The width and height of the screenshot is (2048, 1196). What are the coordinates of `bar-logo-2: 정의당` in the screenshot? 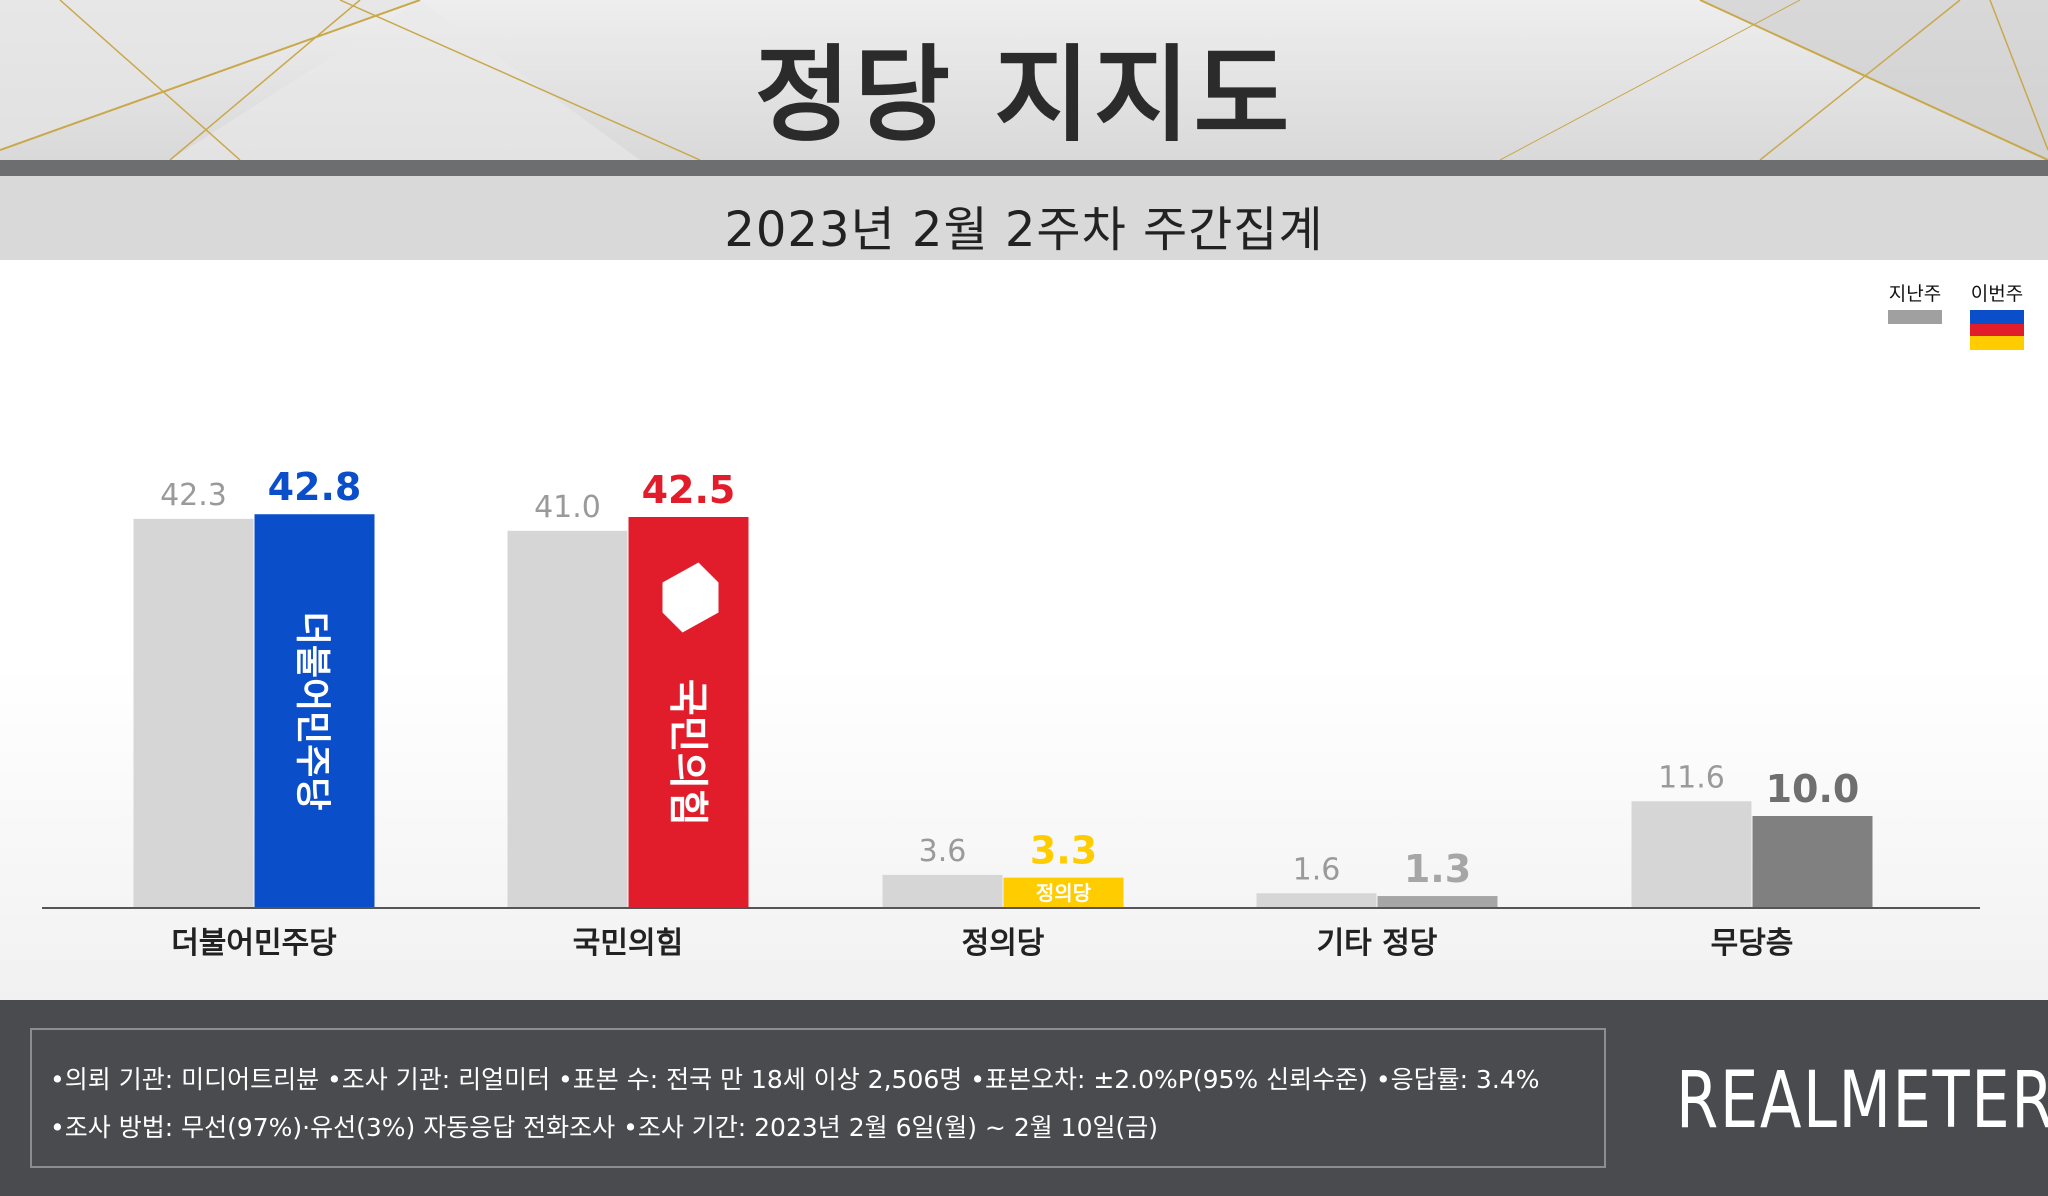 It's located at (1064, 893).